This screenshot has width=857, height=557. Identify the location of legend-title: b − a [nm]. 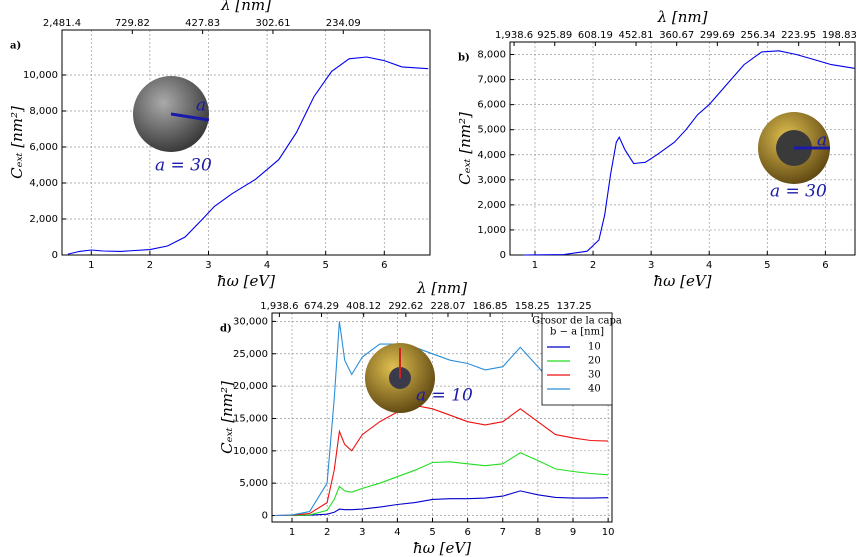
(577, 332).